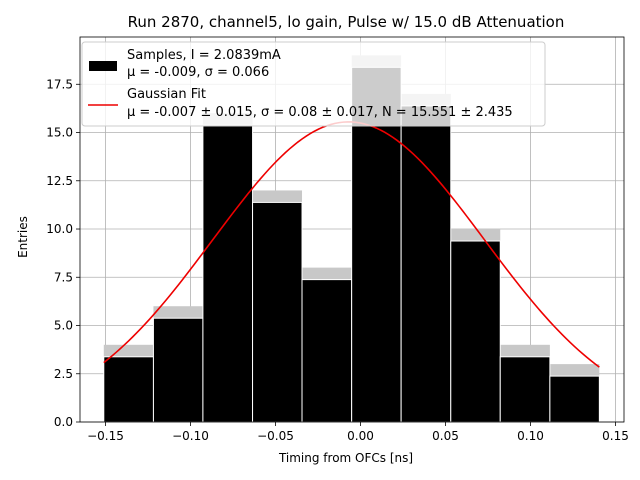 The height and width of the screenshot is (480, 640). What do you see at coordinates (445, 436) in the screenshot?
I see `x-tick-label-4: 0.05` at bounding box center [445, 436].